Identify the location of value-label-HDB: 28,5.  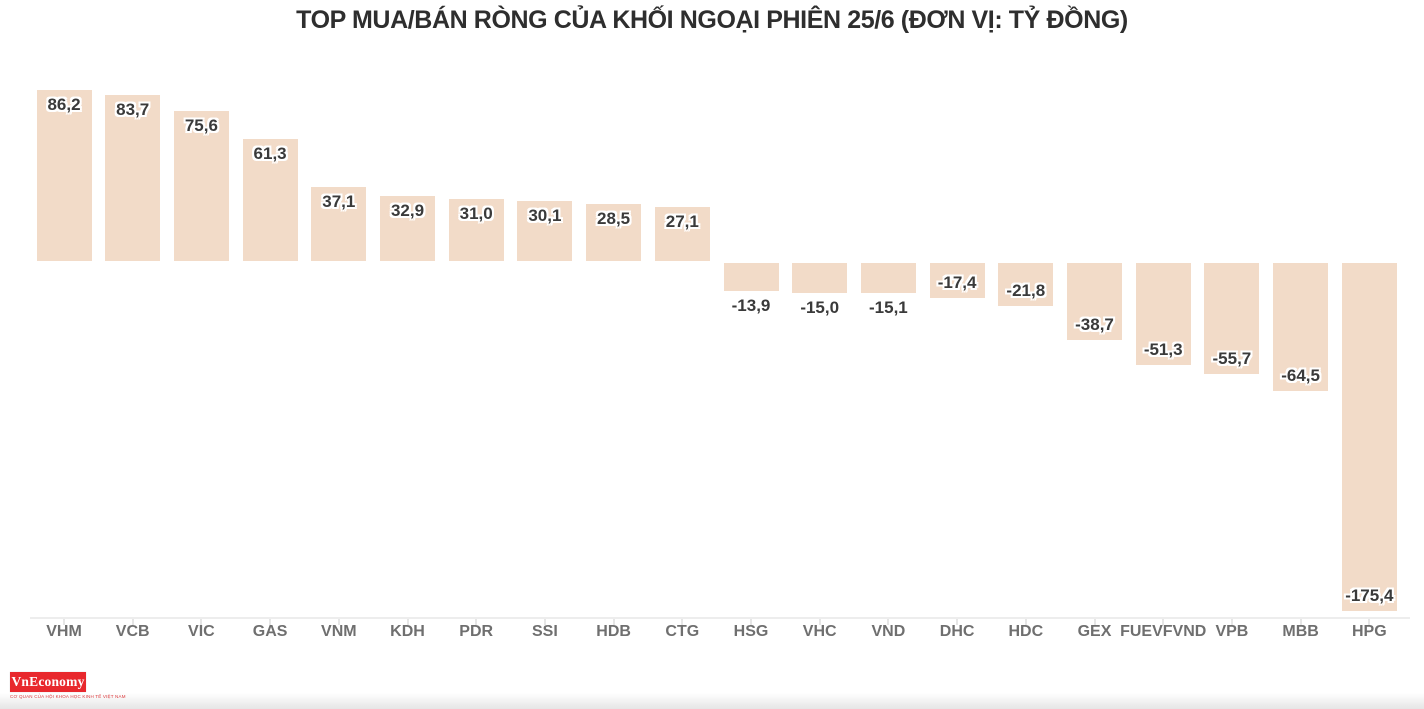
(614, 218).